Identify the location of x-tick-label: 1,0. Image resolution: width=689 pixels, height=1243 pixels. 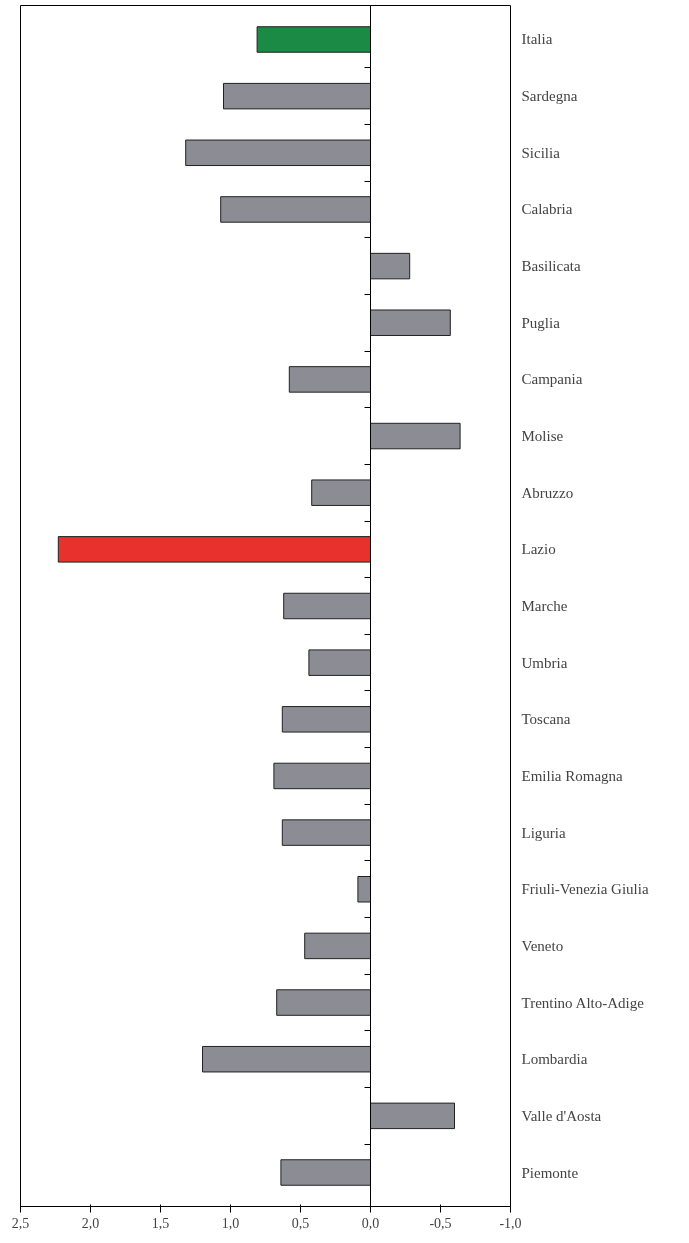
(230, 1223).